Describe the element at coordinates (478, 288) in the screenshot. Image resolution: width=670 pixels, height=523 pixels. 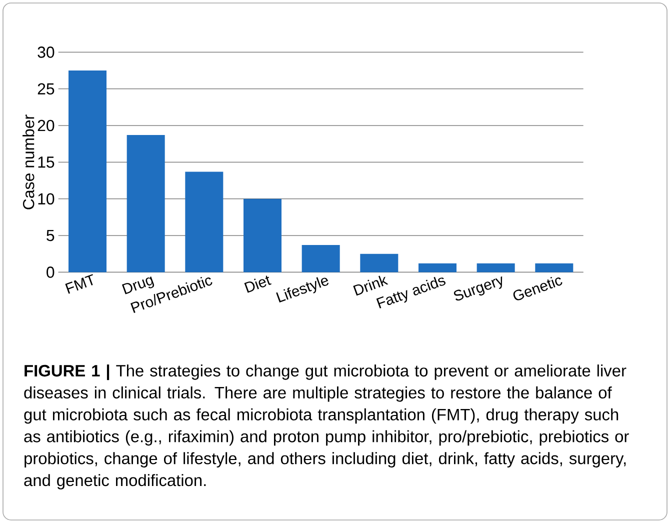
I see `x-tick-label: Surgery` at that location.